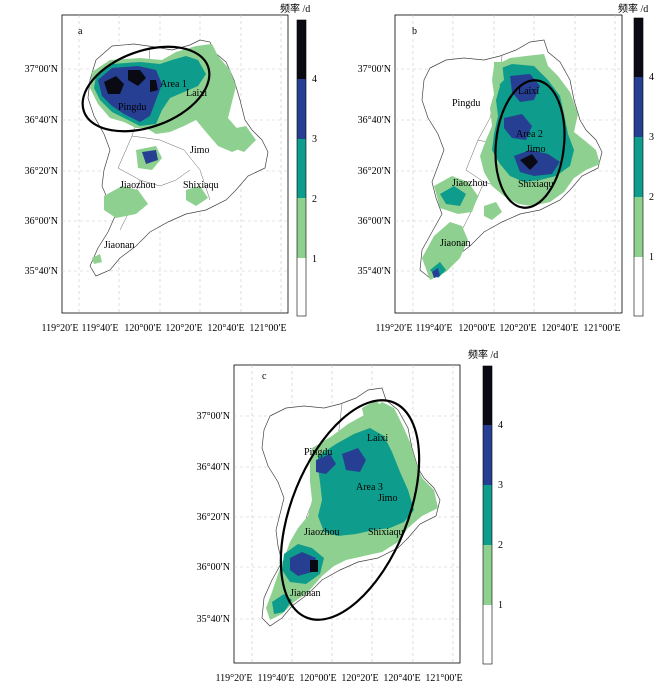 Image resolution: width=668 pixels, height=688 pixels. Describe the element at coordinates (414, 31) in the screenshot. I see `panel-letter: b` at that location.